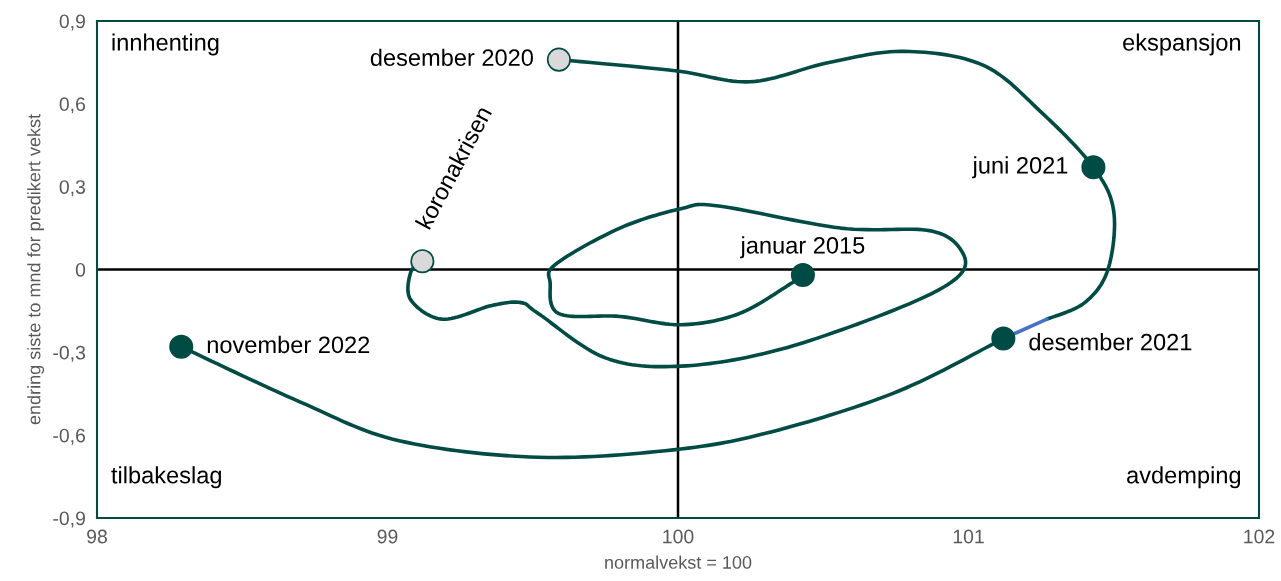 This screenshot has height=581, width=1281. What do you see at coordinates (678, 536) in the screenshot?
I see `x-tick-label: 100` at bounding box center [678, 536].